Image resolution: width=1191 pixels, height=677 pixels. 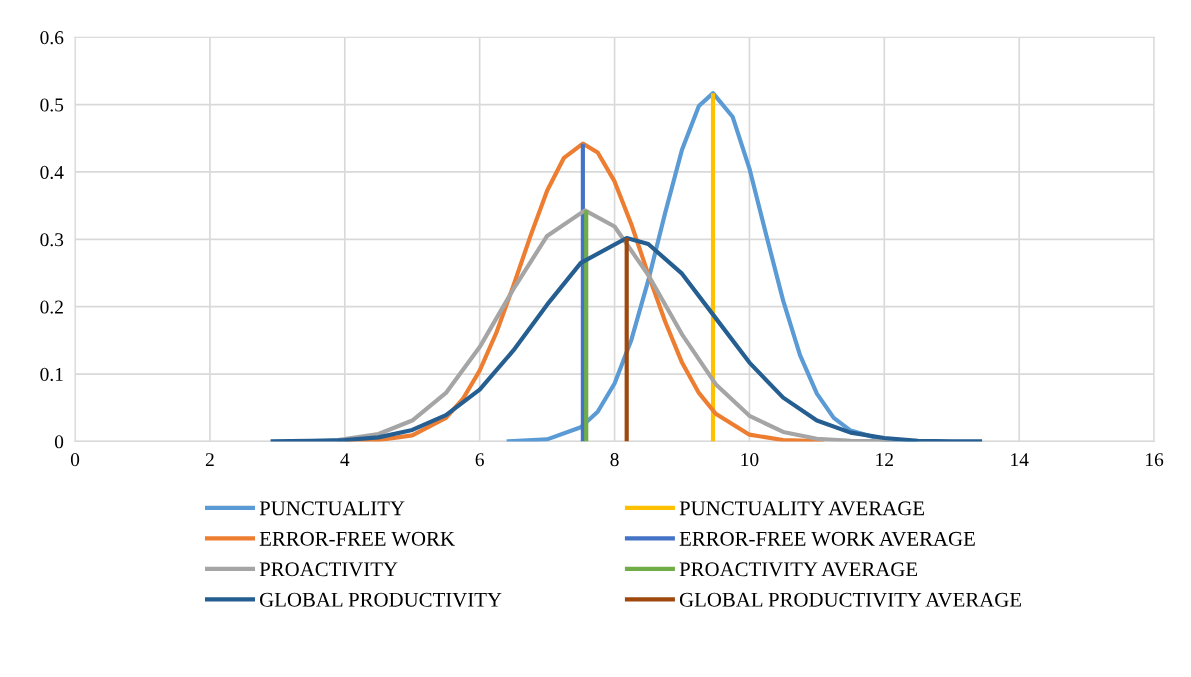 What do you see at coordinates (1155, 460) in the screenshot?
I see `x-tick-label: 16` at bounding box center [1155, 460].